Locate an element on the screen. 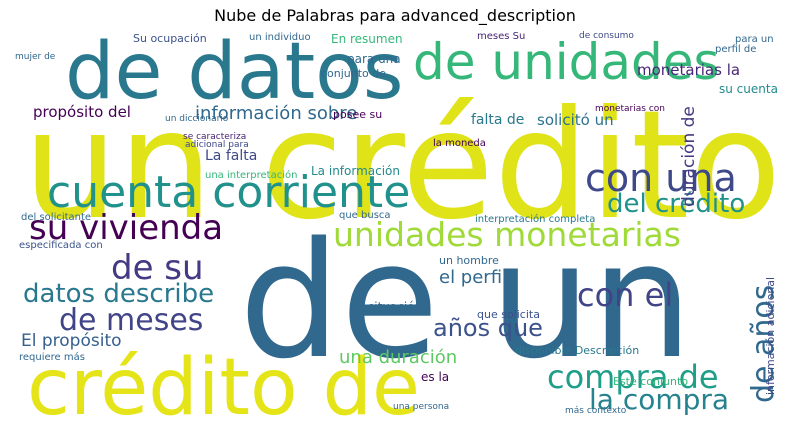 This screenshot has width=790, height=427. cloud-word: de datos is located at coordinates (234, 74).